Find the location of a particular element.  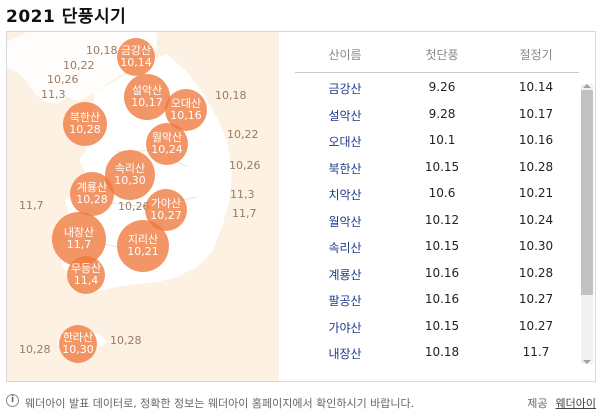

table-row: 금강산 9.26 10.14 is located at coordinates (441, 88).